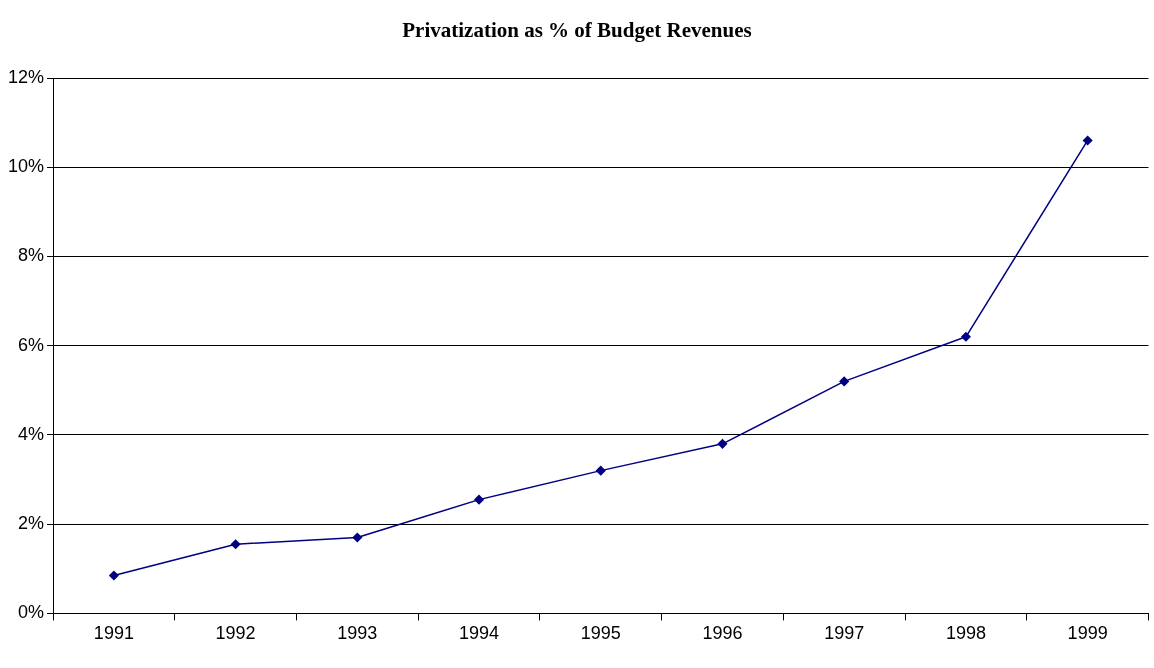 Image resolution: width=1154 pixels, height=668 pixels. What do you see at coordinates (31, 523) in the screenshot?
I see `y-tick-label: 2%` at bounding box center [31, 523].